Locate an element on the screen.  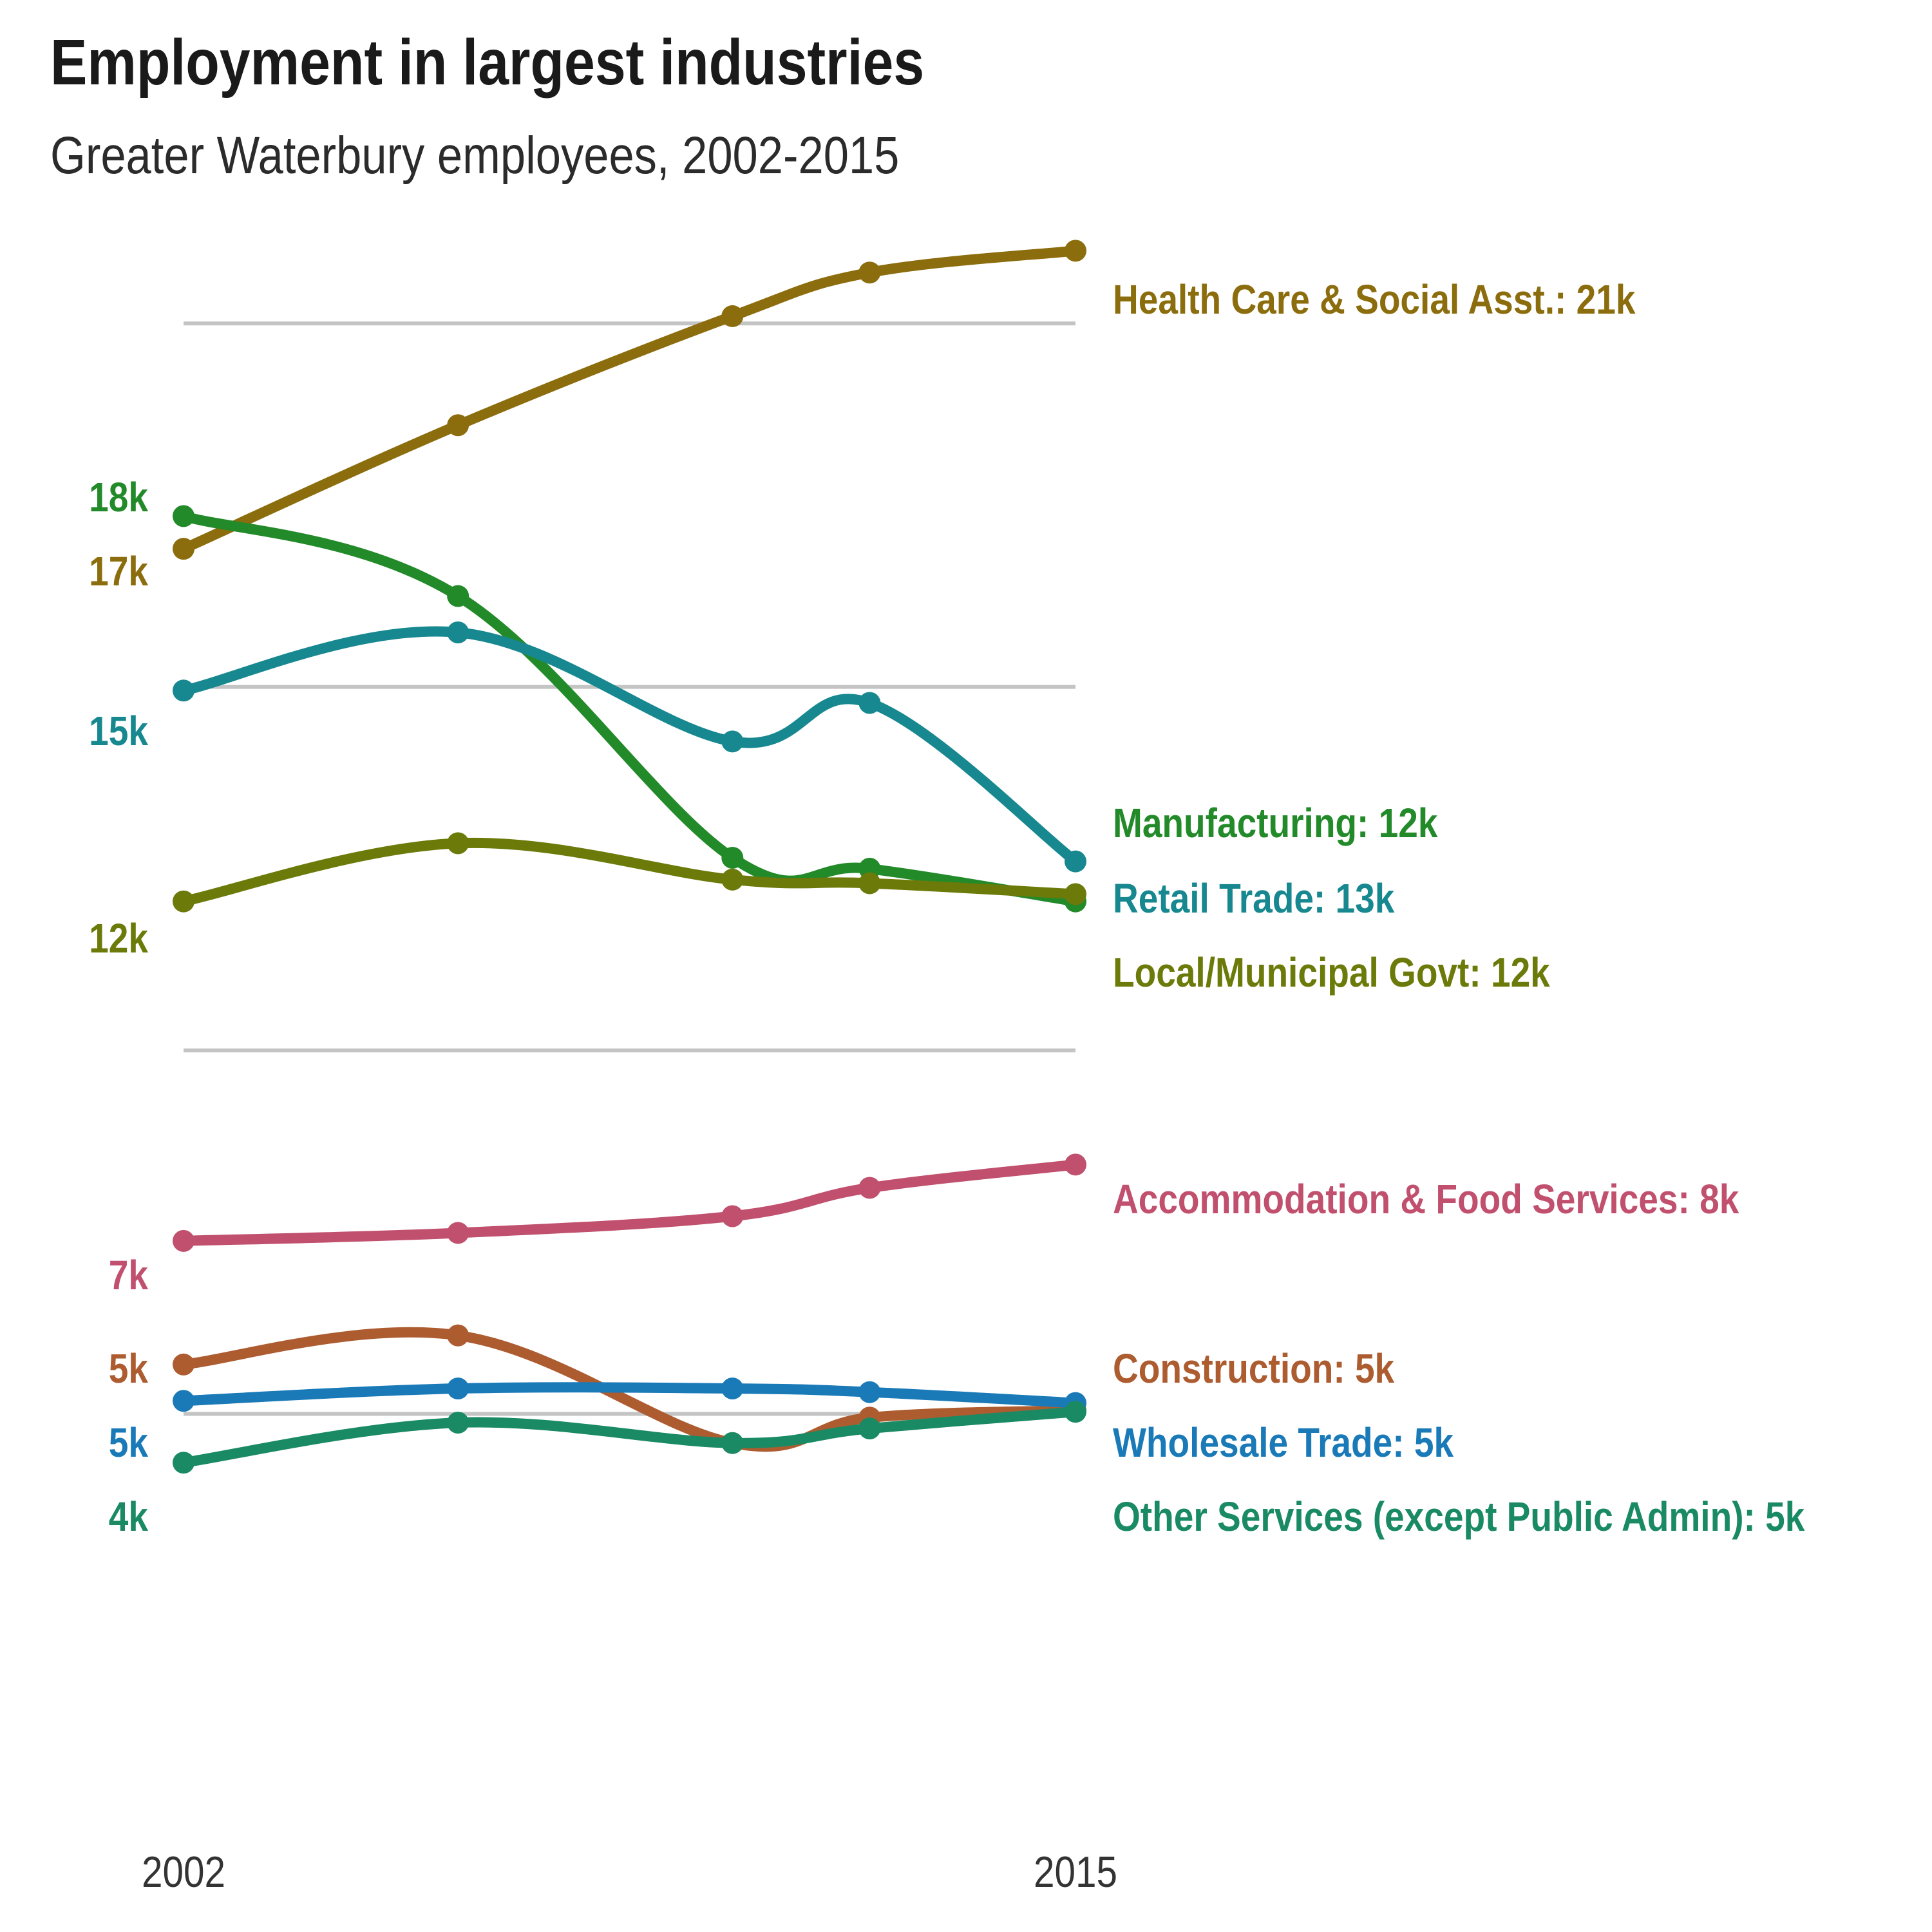
end-series-label: Other Services (except Public Admin): 5k is located at coordinates (1459, 1516).